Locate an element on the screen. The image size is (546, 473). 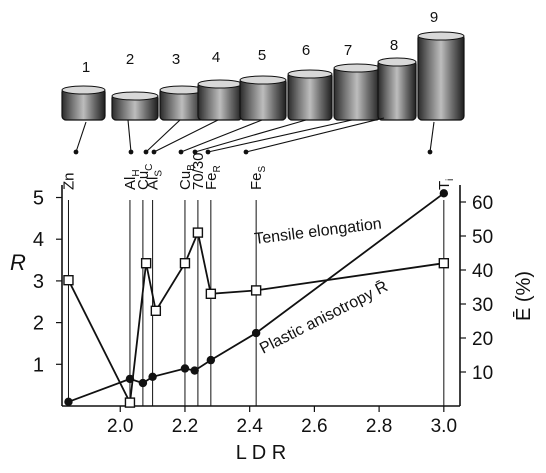
y-left-tick-label-0: 1 is located at coordinates (38, 365).